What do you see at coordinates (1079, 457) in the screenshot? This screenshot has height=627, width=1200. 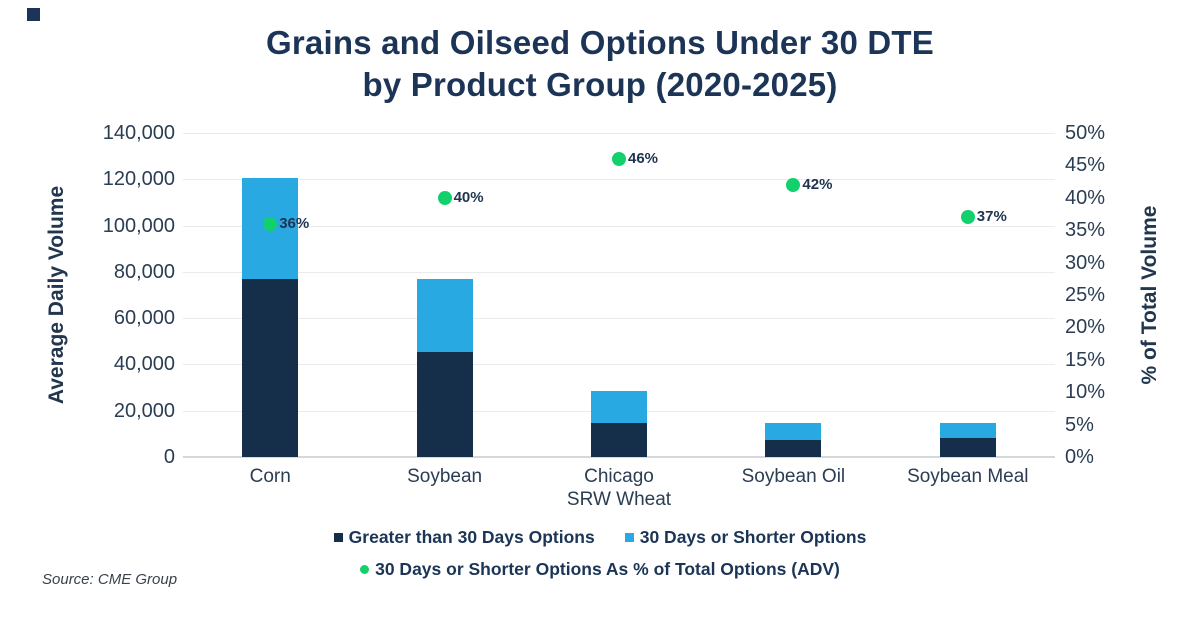 I see `right-axis-tick-label: 0%` at bounding box center [1079, 457].